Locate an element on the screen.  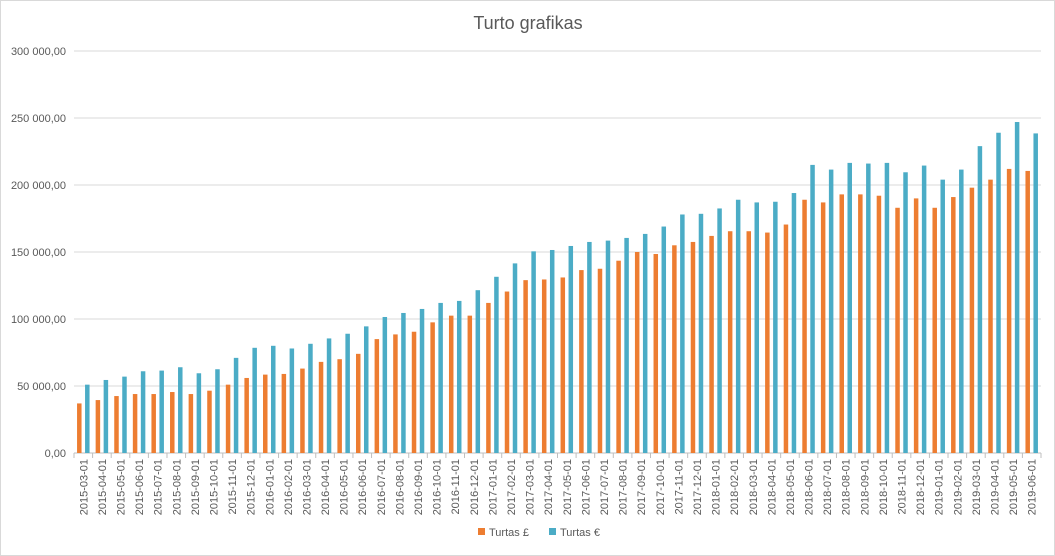
x-tick-label: 2015-08-01 is located at coordinates (177, 487).